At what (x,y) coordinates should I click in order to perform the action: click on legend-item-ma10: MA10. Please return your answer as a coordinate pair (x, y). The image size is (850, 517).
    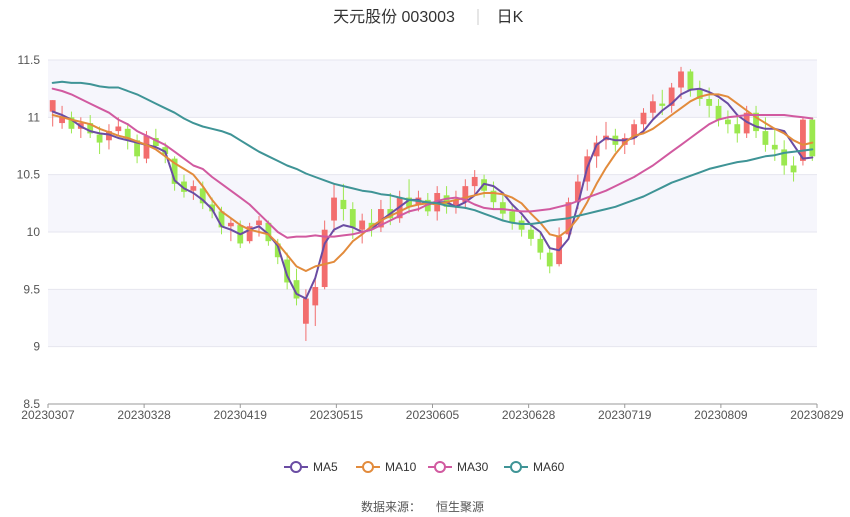
    Looking at the image, I should click on (386, 467).